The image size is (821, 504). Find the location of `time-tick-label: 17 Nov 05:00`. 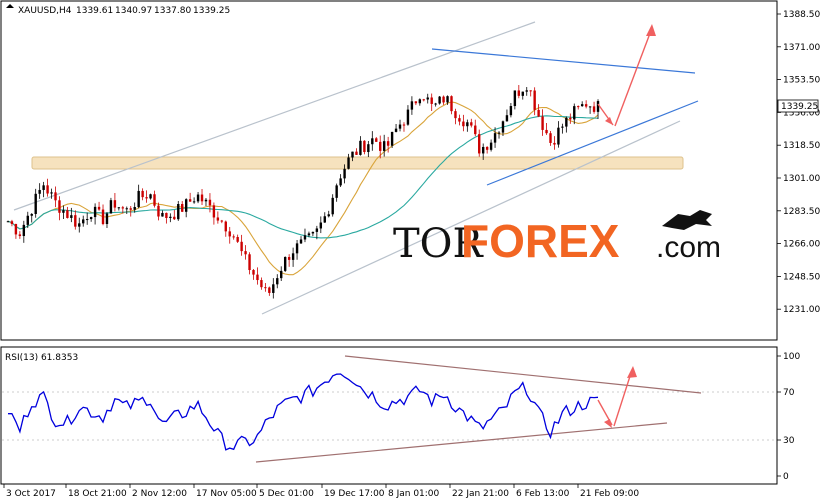

time-tick-label: 17 Nov 05:00 is located at coordinates (226, 494).